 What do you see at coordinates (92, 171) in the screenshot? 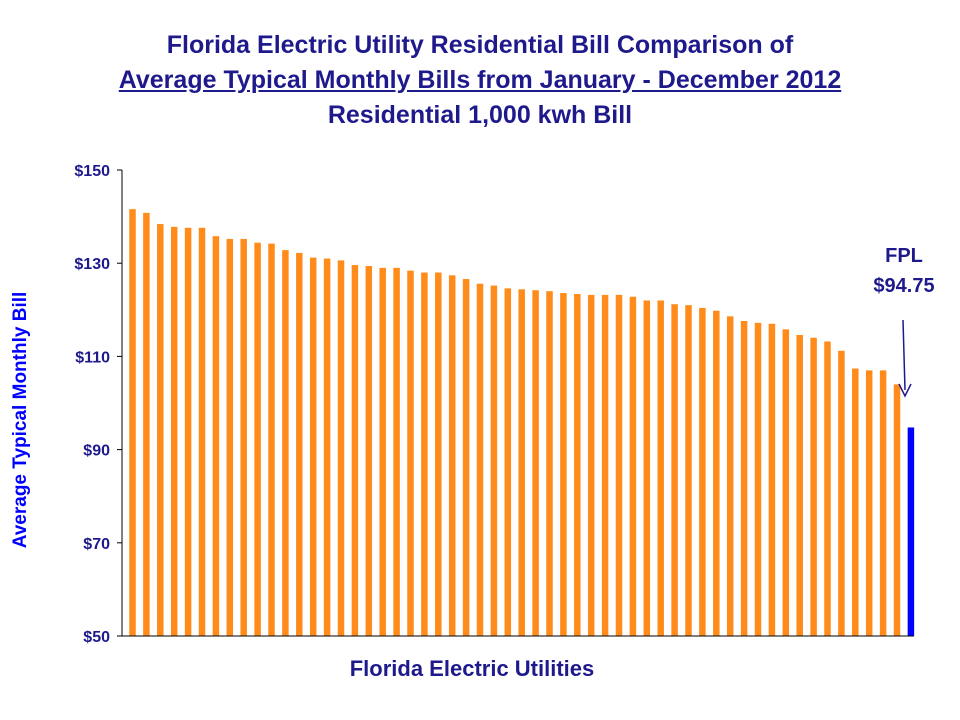
I see `y-tick-label: $150` at bounding box center [92, 171].